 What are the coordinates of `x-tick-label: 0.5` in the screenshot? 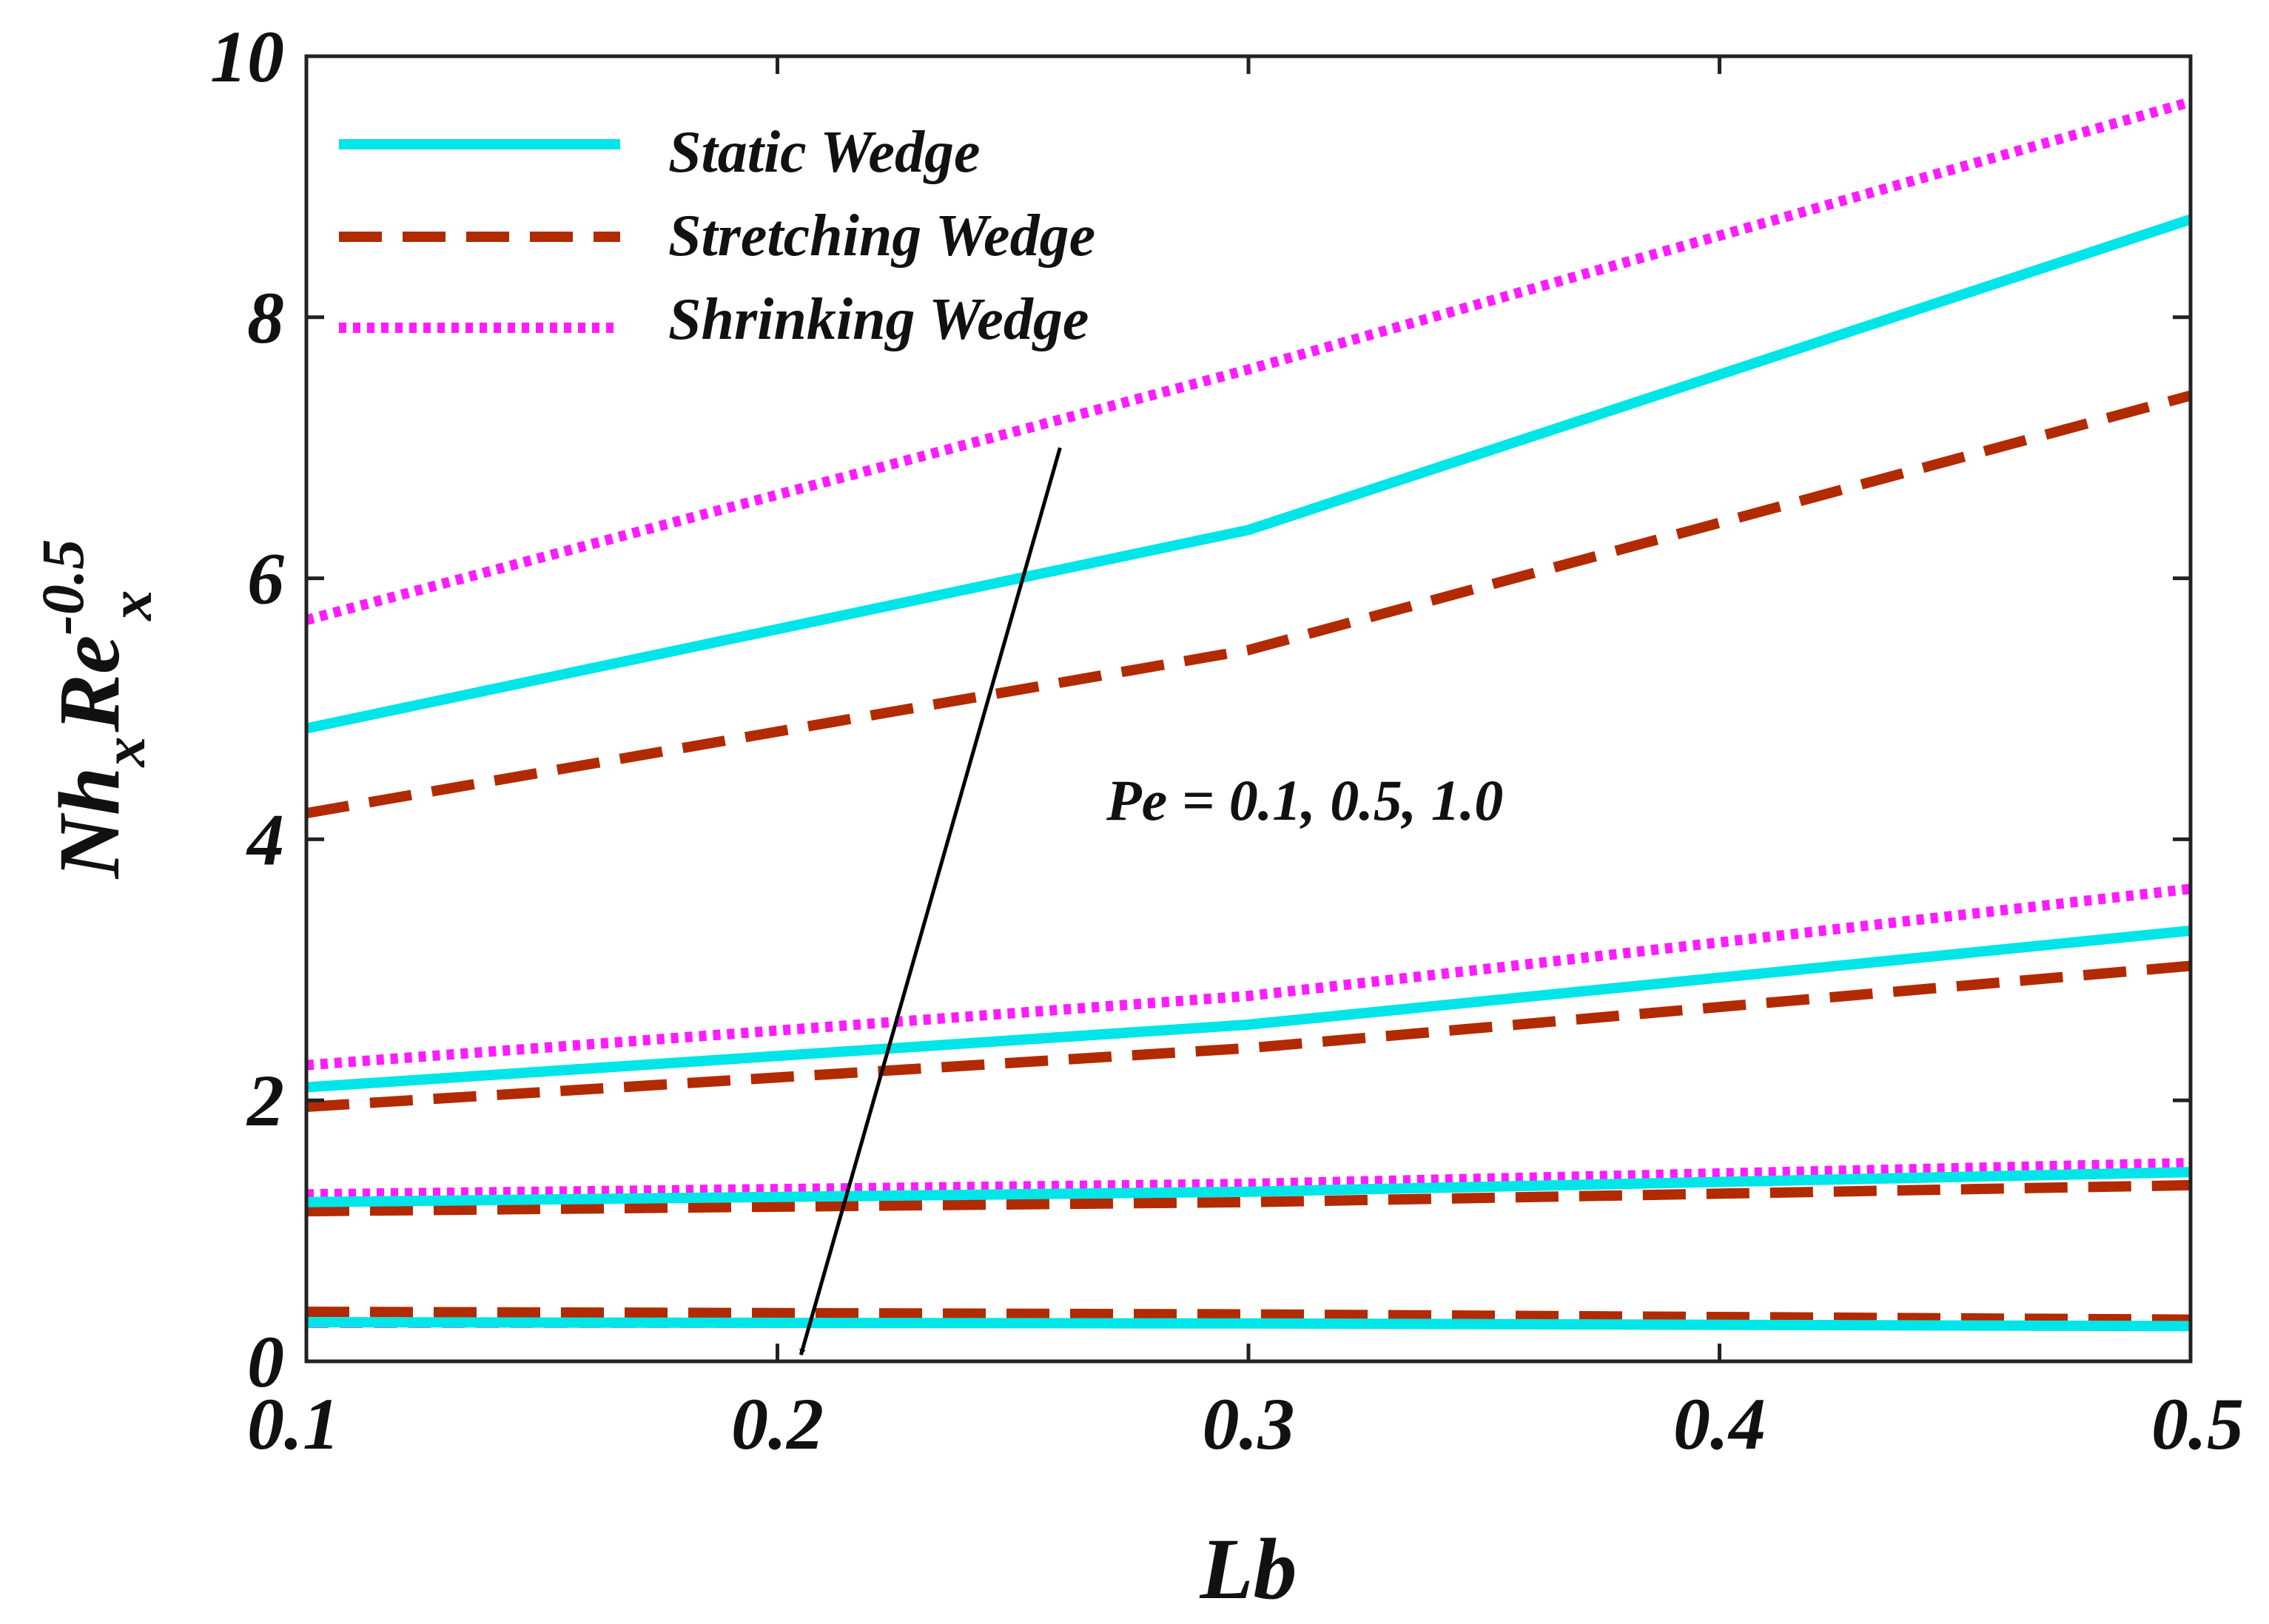 It's located at (2197, 1424).